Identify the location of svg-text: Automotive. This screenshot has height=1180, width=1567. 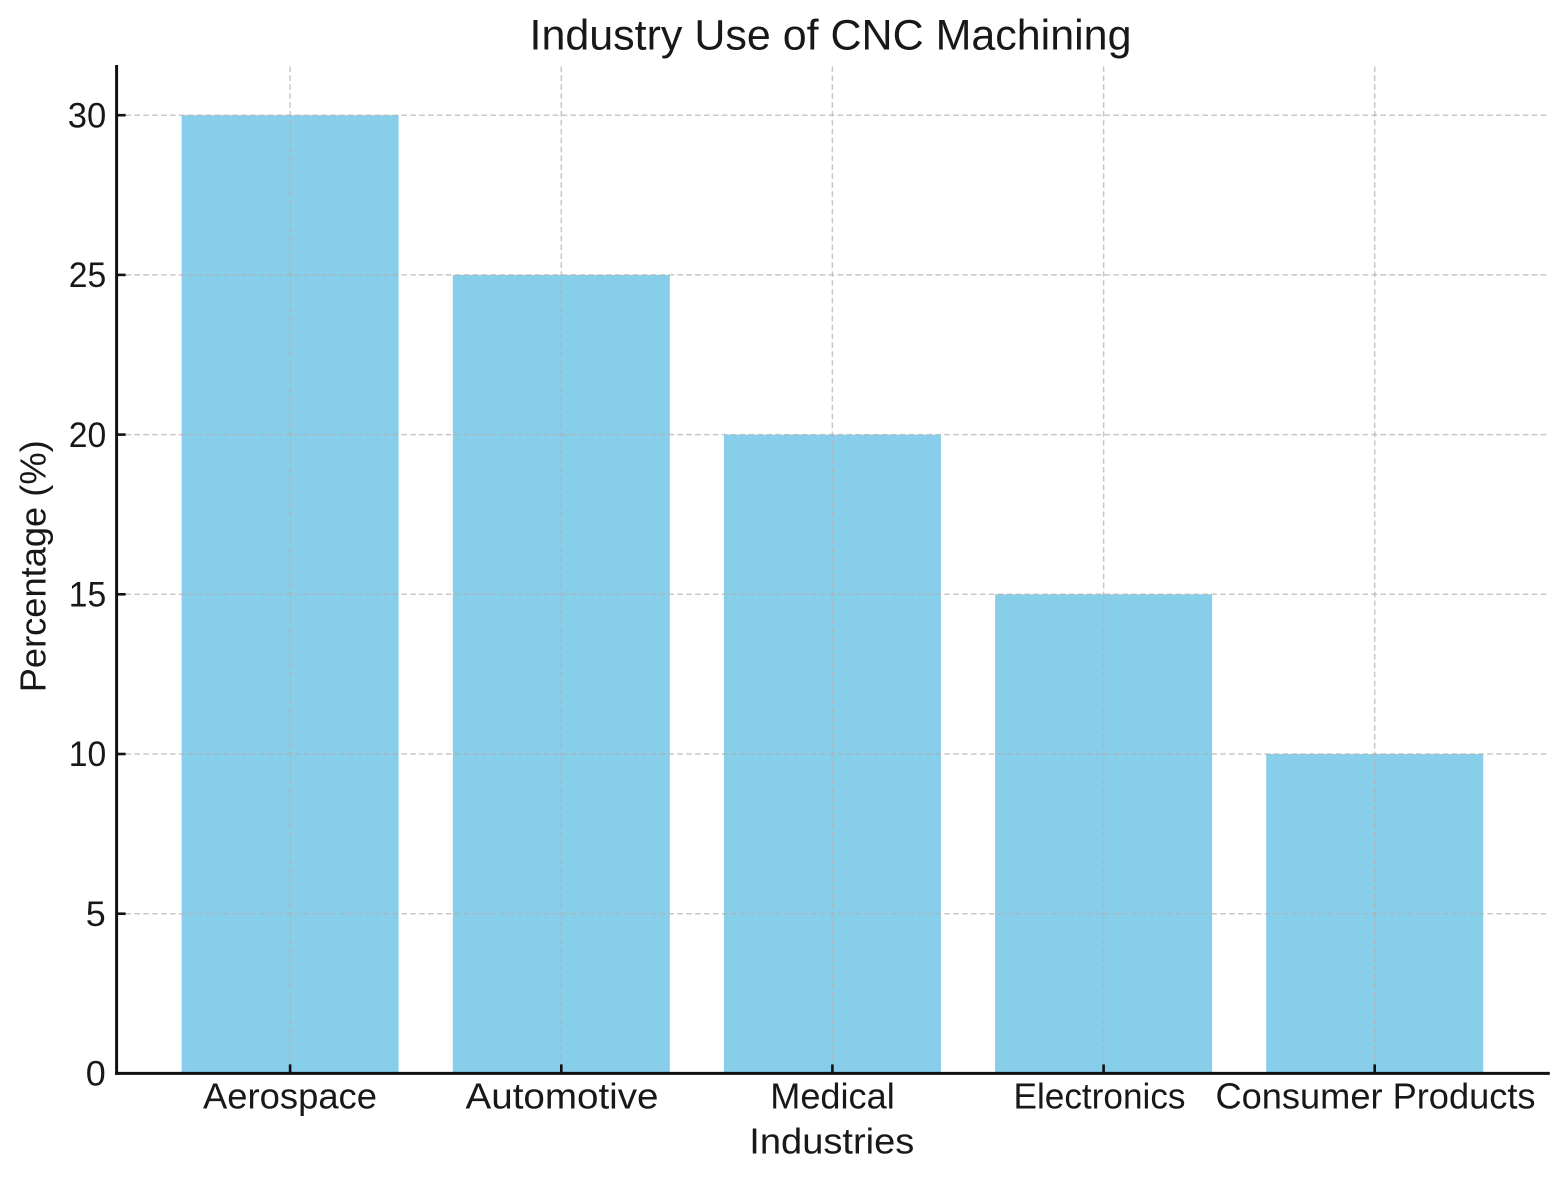
(562, 1096).